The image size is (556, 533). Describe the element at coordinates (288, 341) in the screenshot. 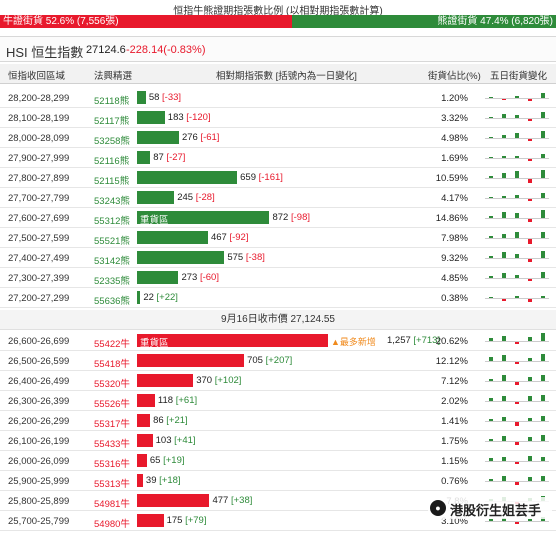

I see `contracts-cell: 重貨區 ▲最多新增 1,257 [+713]` at that location.